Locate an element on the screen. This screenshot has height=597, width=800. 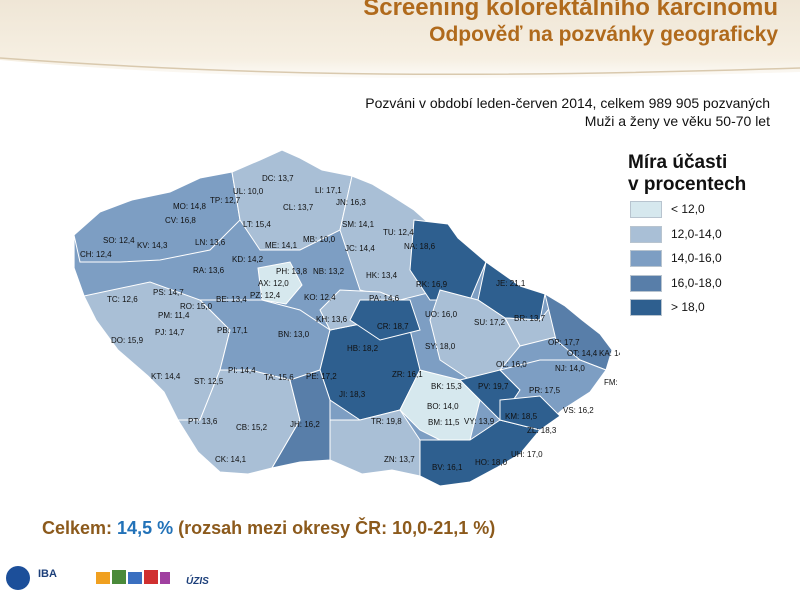
district-label-rk: RK: 16,9 is located at coordinates (432, 284).